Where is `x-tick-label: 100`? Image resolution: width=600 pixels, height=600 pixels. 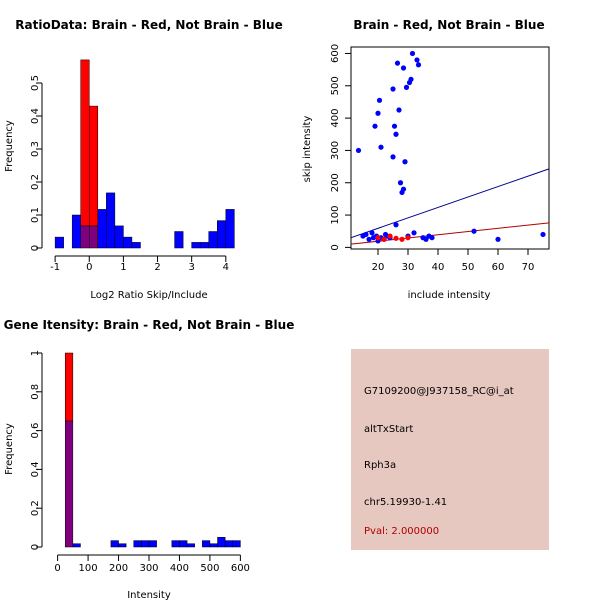 x-tick-label: 100 is located at coordinates (88, 568).